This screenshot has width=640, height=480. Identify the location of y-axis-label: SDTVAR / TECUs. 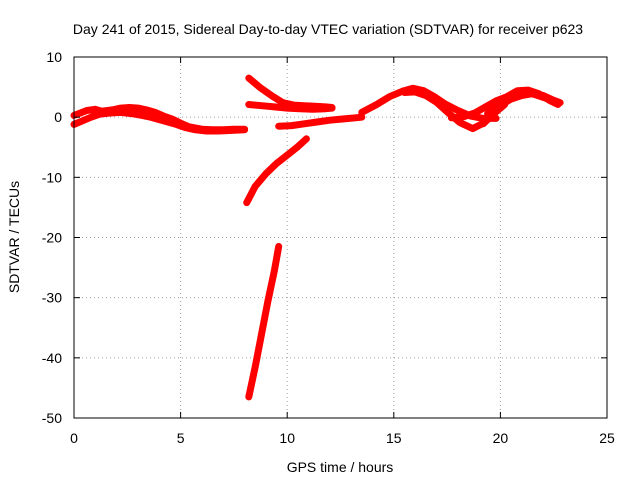
(14, 237).